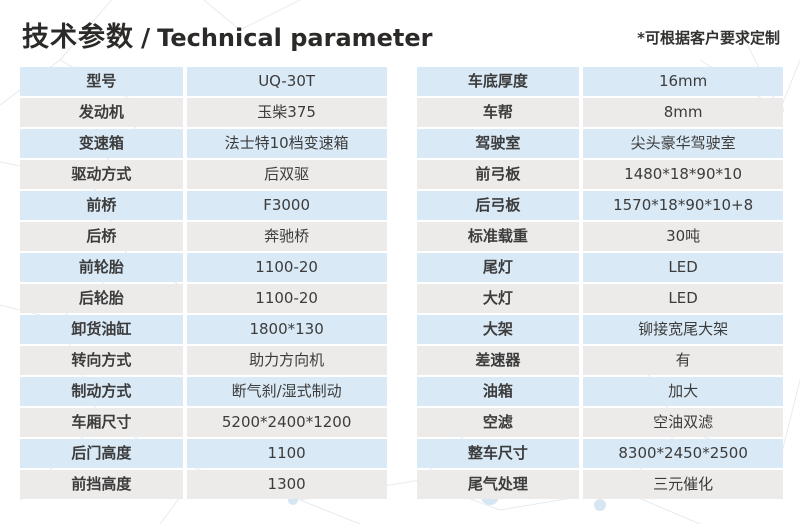 The width and height of the screenshot is (800, 524). What do you see at coordinates (103, 298) in the screenshot?
I see `param-label: 后轮胎` at bounding box center [103, 298].